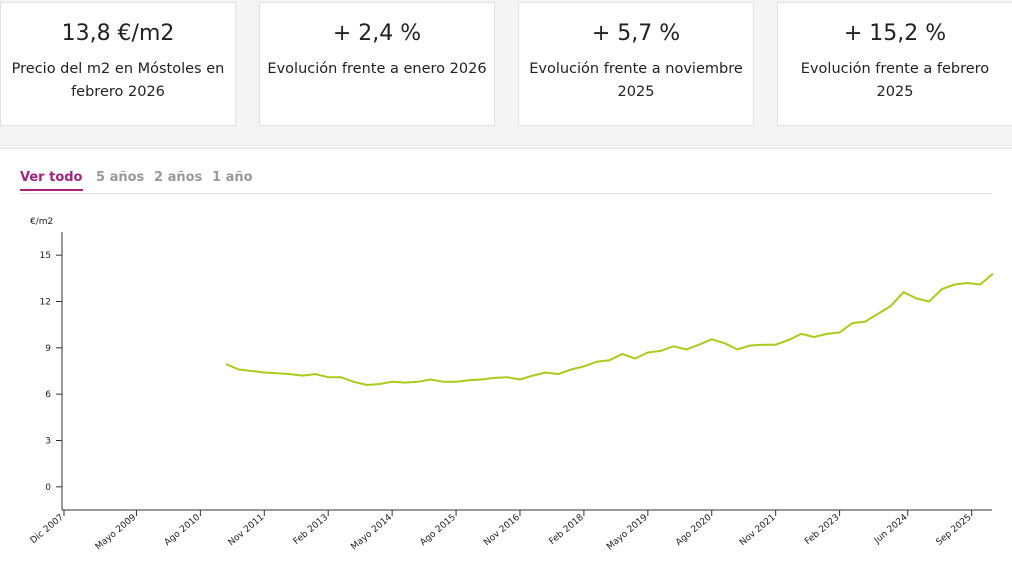  Describe the element at coordinates (45, 303) in the screenshot. I see `y-tick-label: 12` at that location.